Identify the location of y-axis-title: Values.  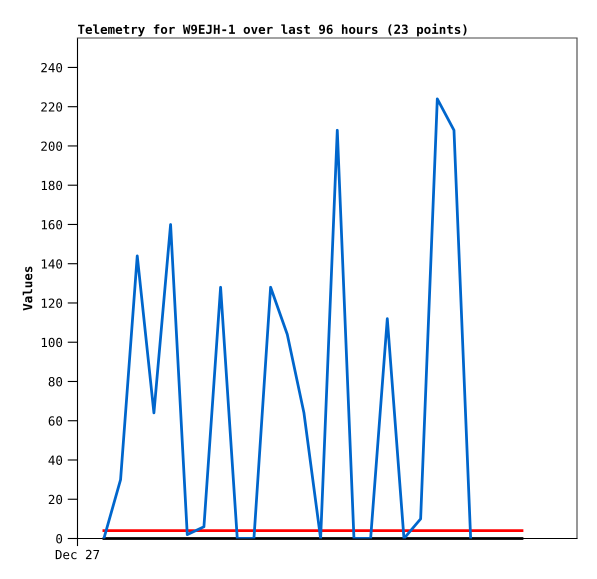
(27, 288).